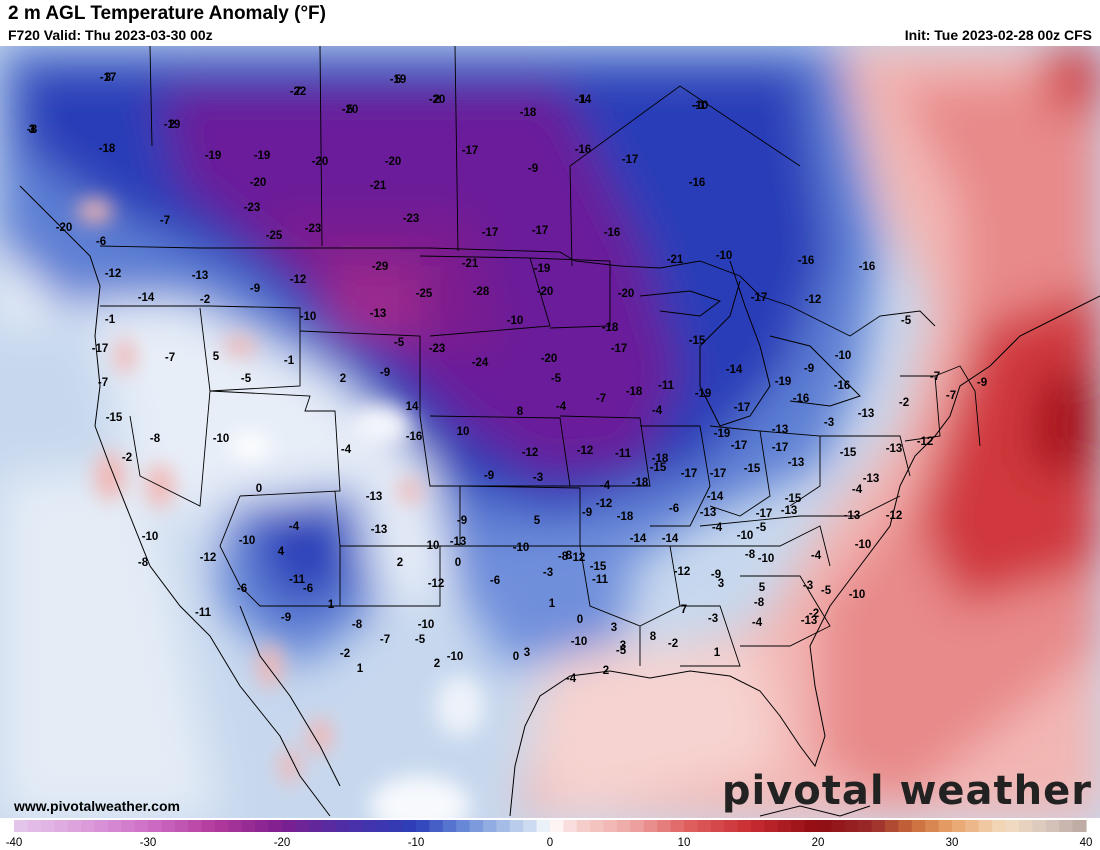  I want to click on anomaly-value-label: -23, so click(252, 208).